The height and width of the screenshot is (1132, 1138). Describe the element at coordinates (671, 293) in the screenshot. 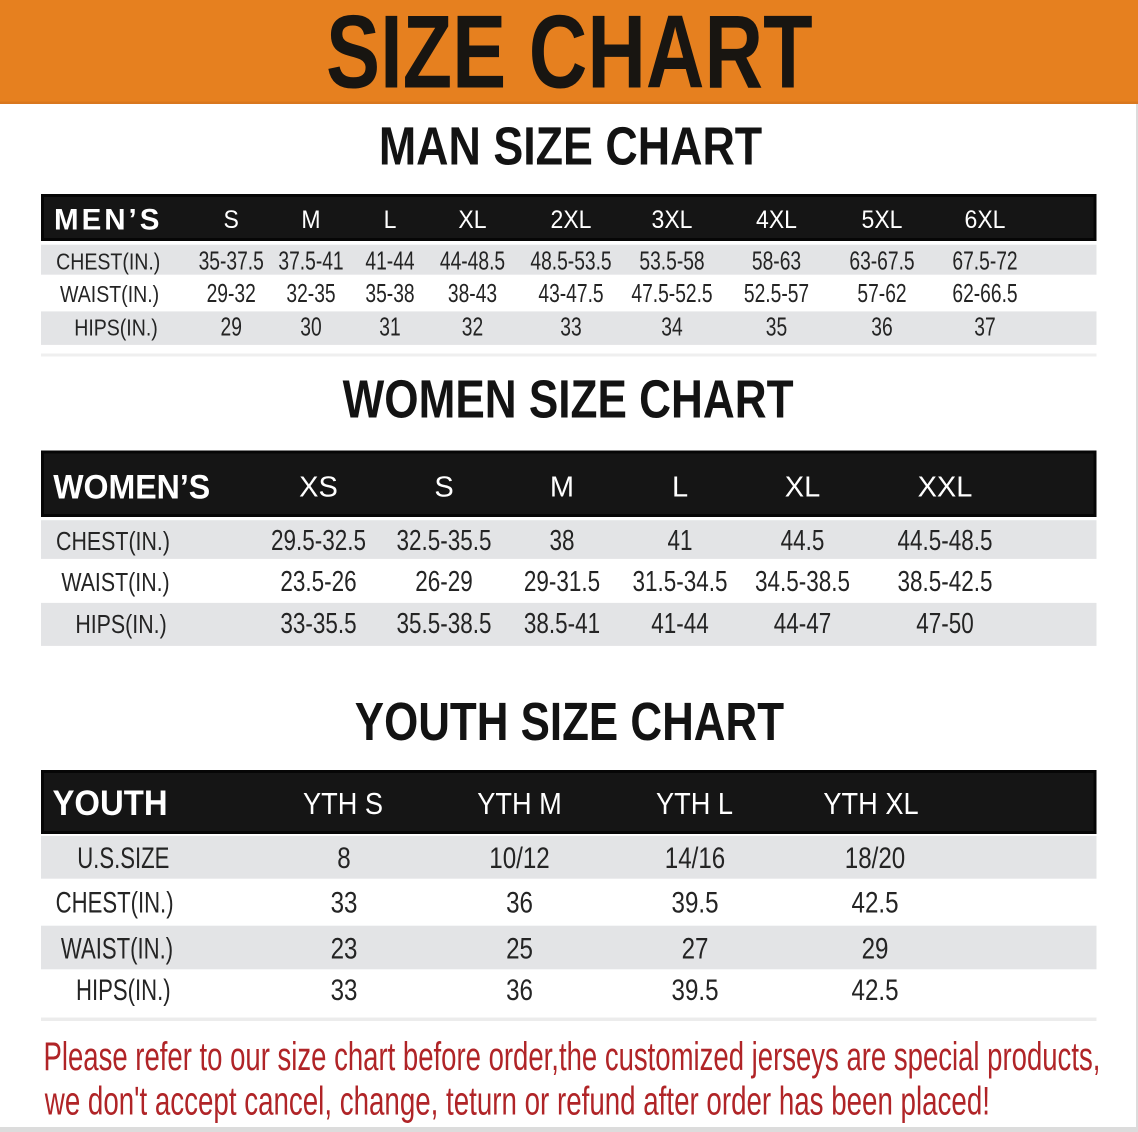

I see `svg-text: 47.5-52.5` at that location.